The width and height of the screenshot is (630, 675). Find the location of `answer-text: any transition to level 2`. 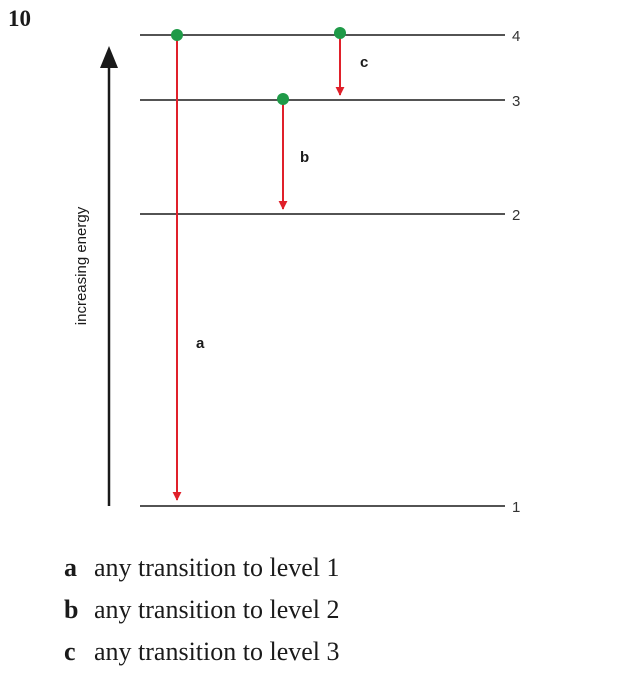

answer-text: any transition to level 2 is located at coordinates (217, 609).